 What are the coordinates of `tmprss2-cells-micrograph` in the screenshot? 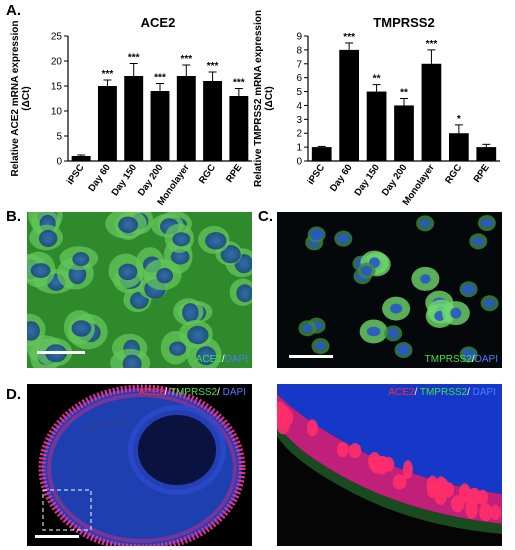 It's located at (389, 290).